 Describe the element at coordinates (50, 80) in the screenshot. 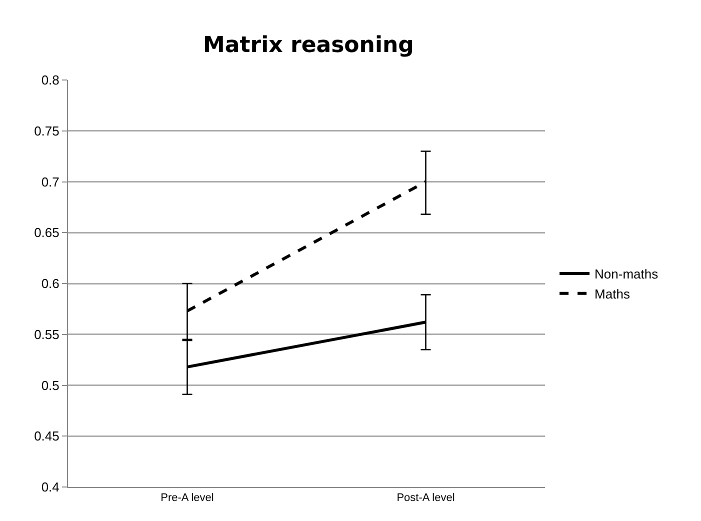

I see `y-tick-label: 0.8` at that location.